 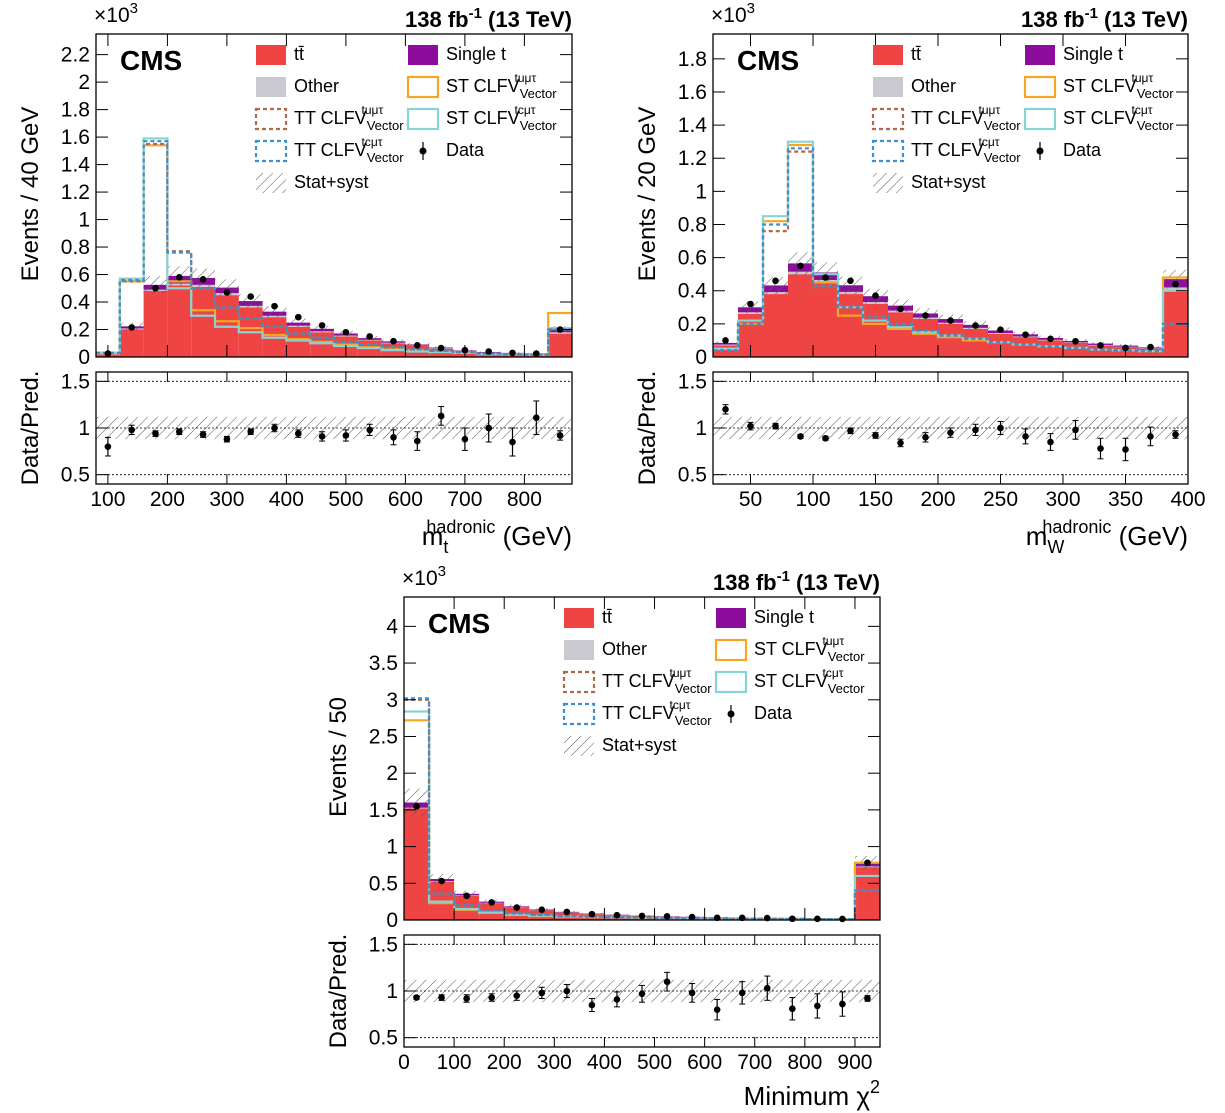 What do you see at coordinates (701, 191) in the screenshot?
I see `y-tick-label: 1` at bounding box center [701, 191].